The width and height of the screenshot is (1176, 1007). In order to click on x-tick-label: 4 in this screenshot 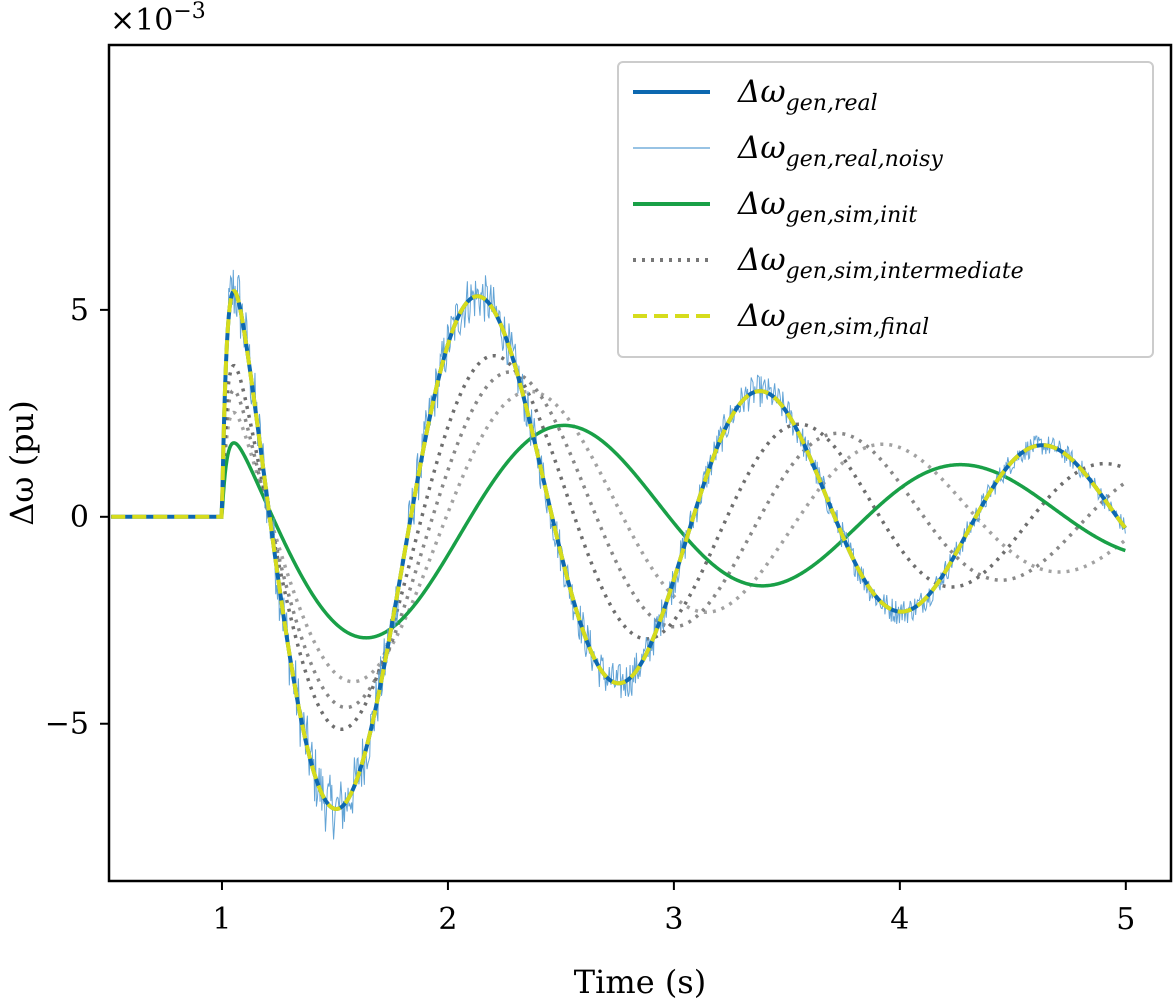, I will do `click(899, 919)`.